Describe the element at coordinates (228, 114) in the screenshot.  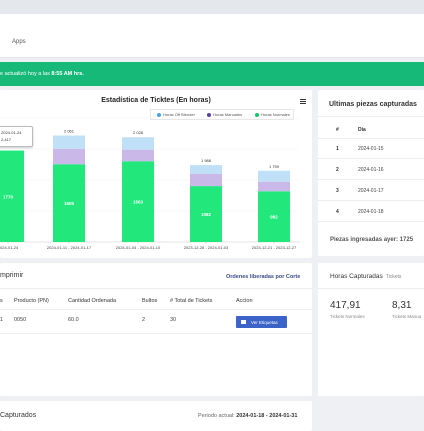
I see `legend-label: Horas Manuales` at that location.